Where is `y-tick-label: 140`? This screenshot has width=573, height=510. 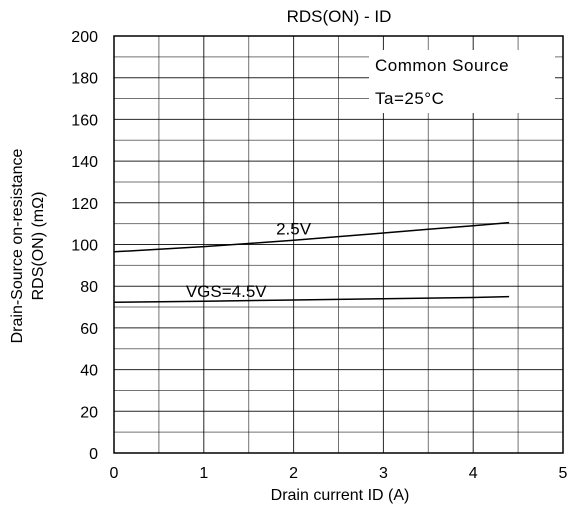 y-tick-label: 140 is located at coordinates (84, 162).